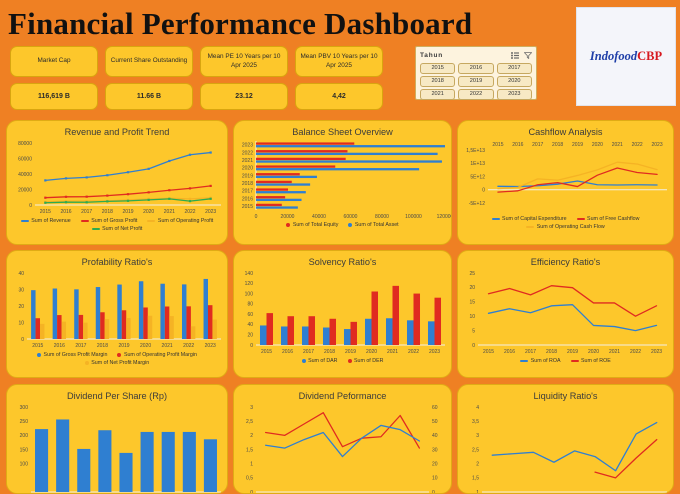 Image resolution: width=680 pixels, height=494 pixels. What do you see at coordinates (514, 81) in the screenshot?
I see `slicer-year-2020: 2020` at bounding box center [514, 81].